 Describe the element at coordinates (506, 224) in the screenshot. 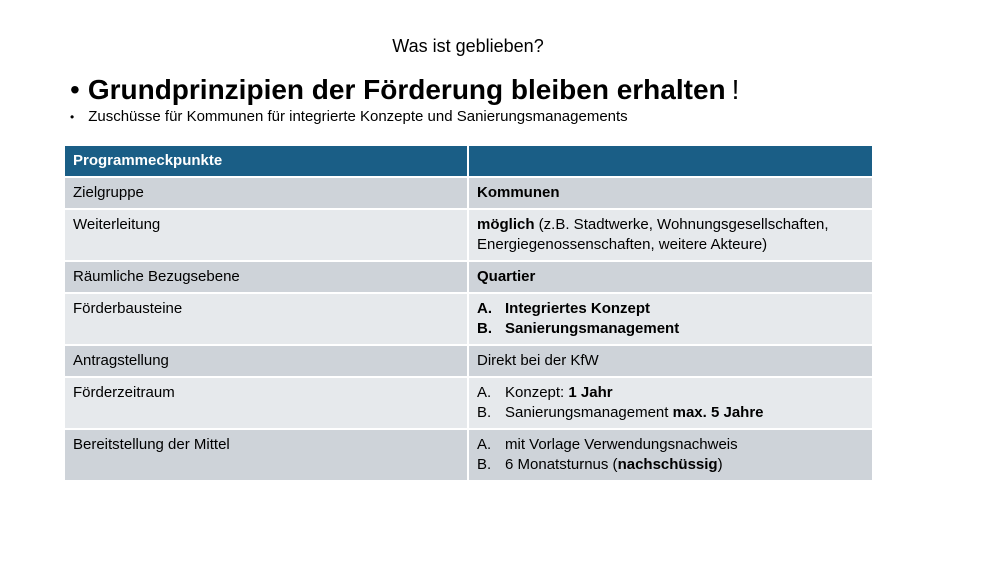

I see `value-bold: möglich` at that location.